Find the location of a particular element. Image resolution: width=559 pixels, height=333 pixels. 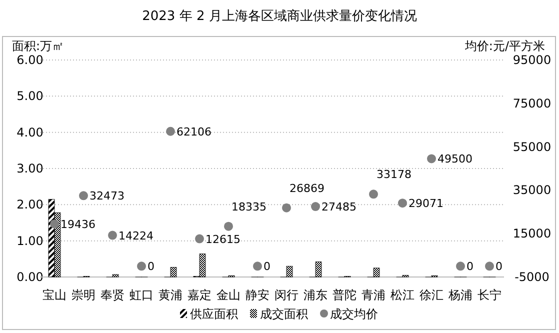

x-tick-label: 崇明 is located at coordinates (84, 295).